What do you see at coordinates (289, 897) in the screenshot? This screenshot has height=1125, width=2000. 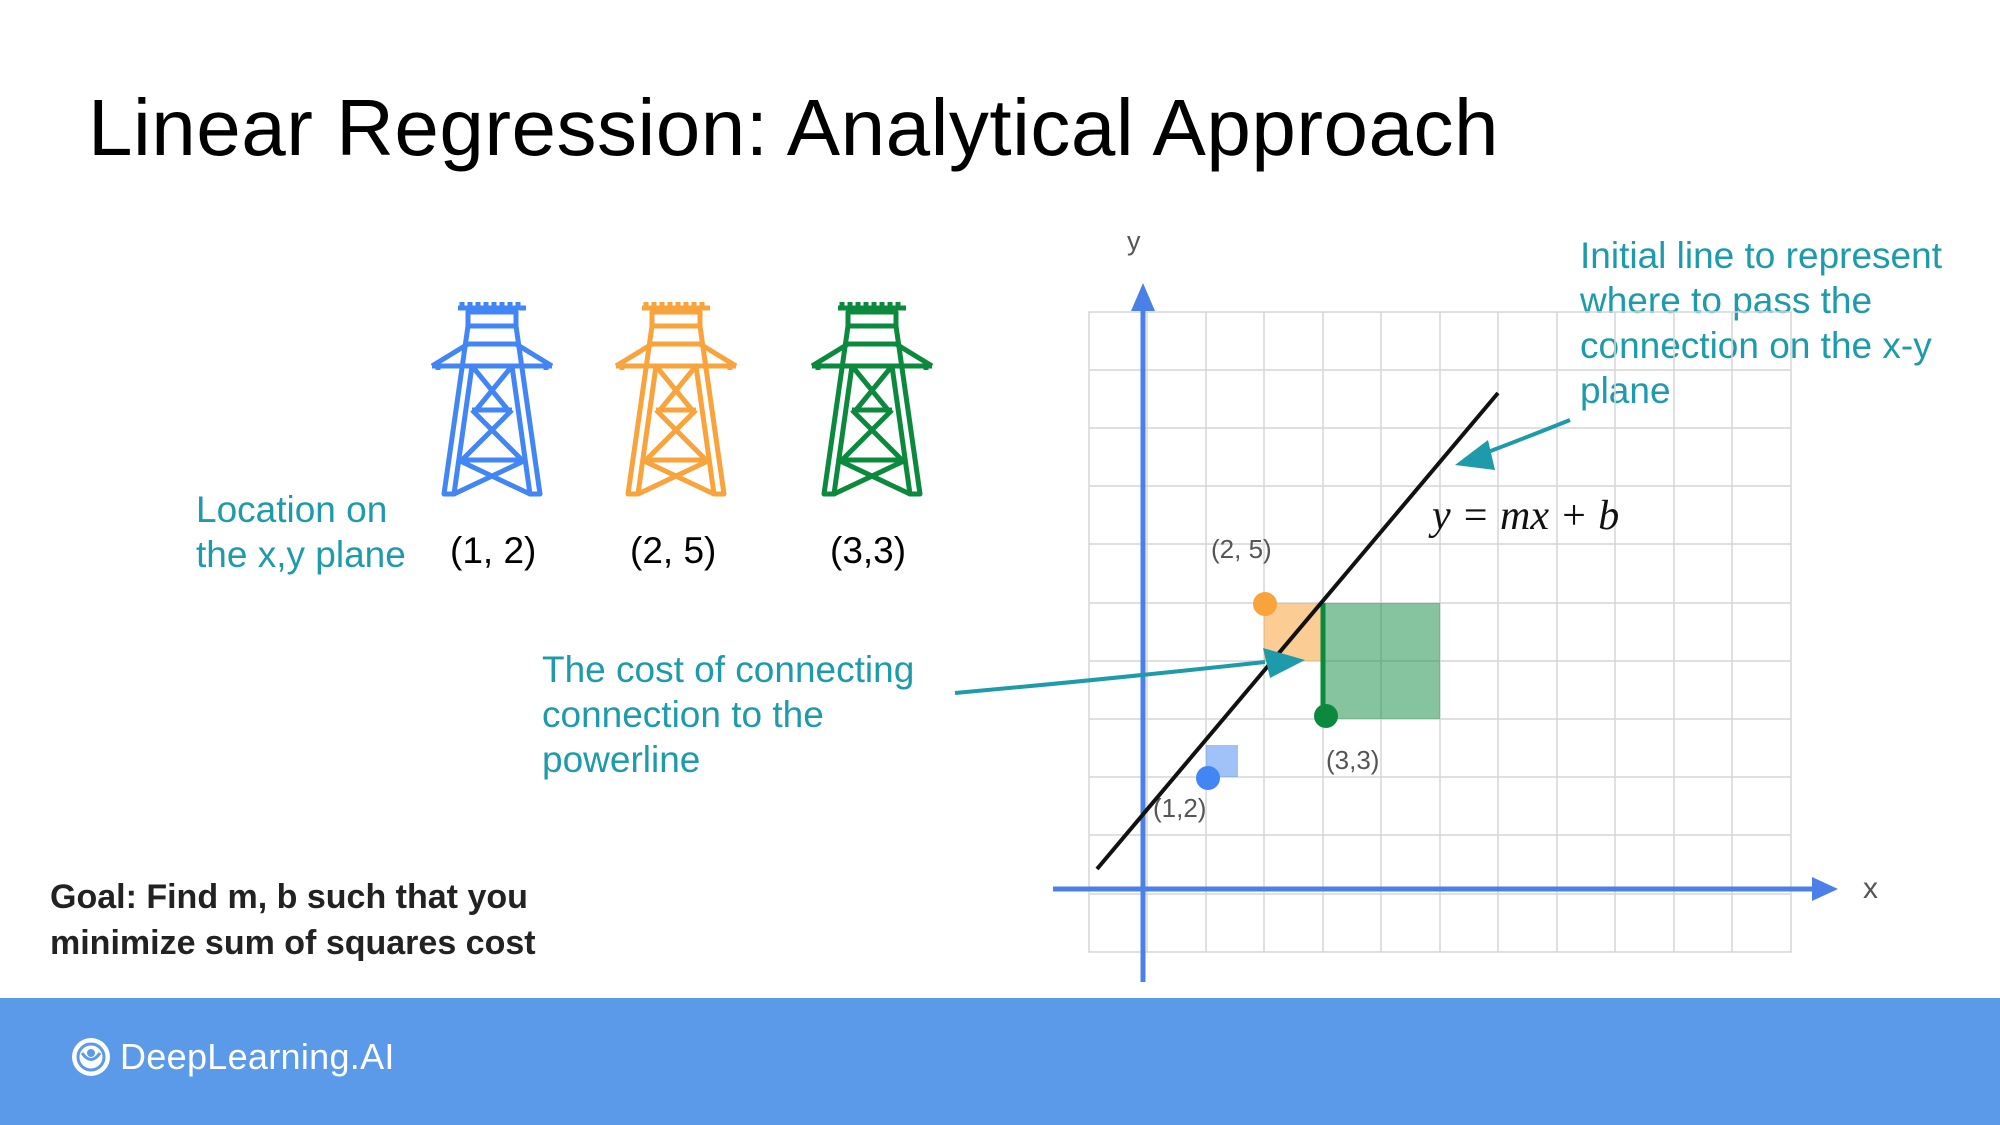 I see `goal-line-1: Goal: Find m, b such that you` at bounding box center [289, 897].